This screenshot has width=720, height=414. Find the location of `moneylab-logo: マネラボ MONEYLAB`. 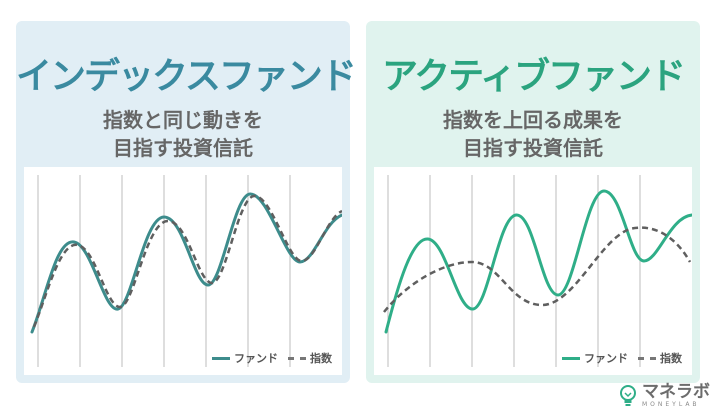

moneylab-logo: マネラボ MONEYLAB is located at coordinates (664, 396).